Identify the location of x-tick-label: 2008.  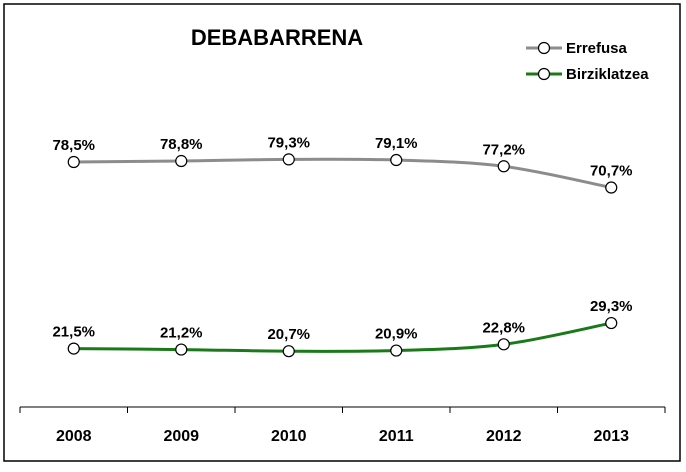
(74, 436).